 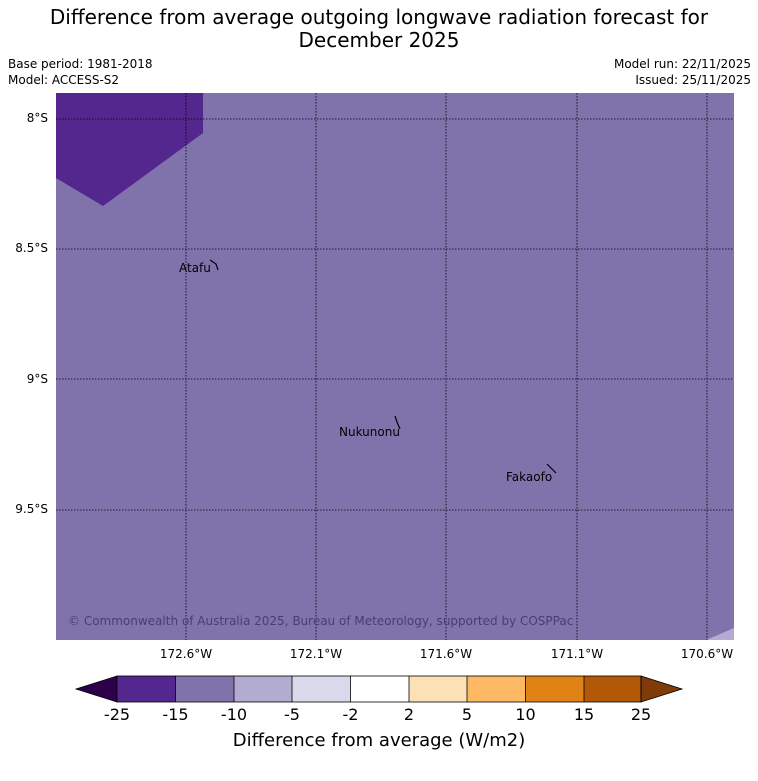 I want to click on lon-label-172-1w: 172.1°W, so click(x=316, y=654).